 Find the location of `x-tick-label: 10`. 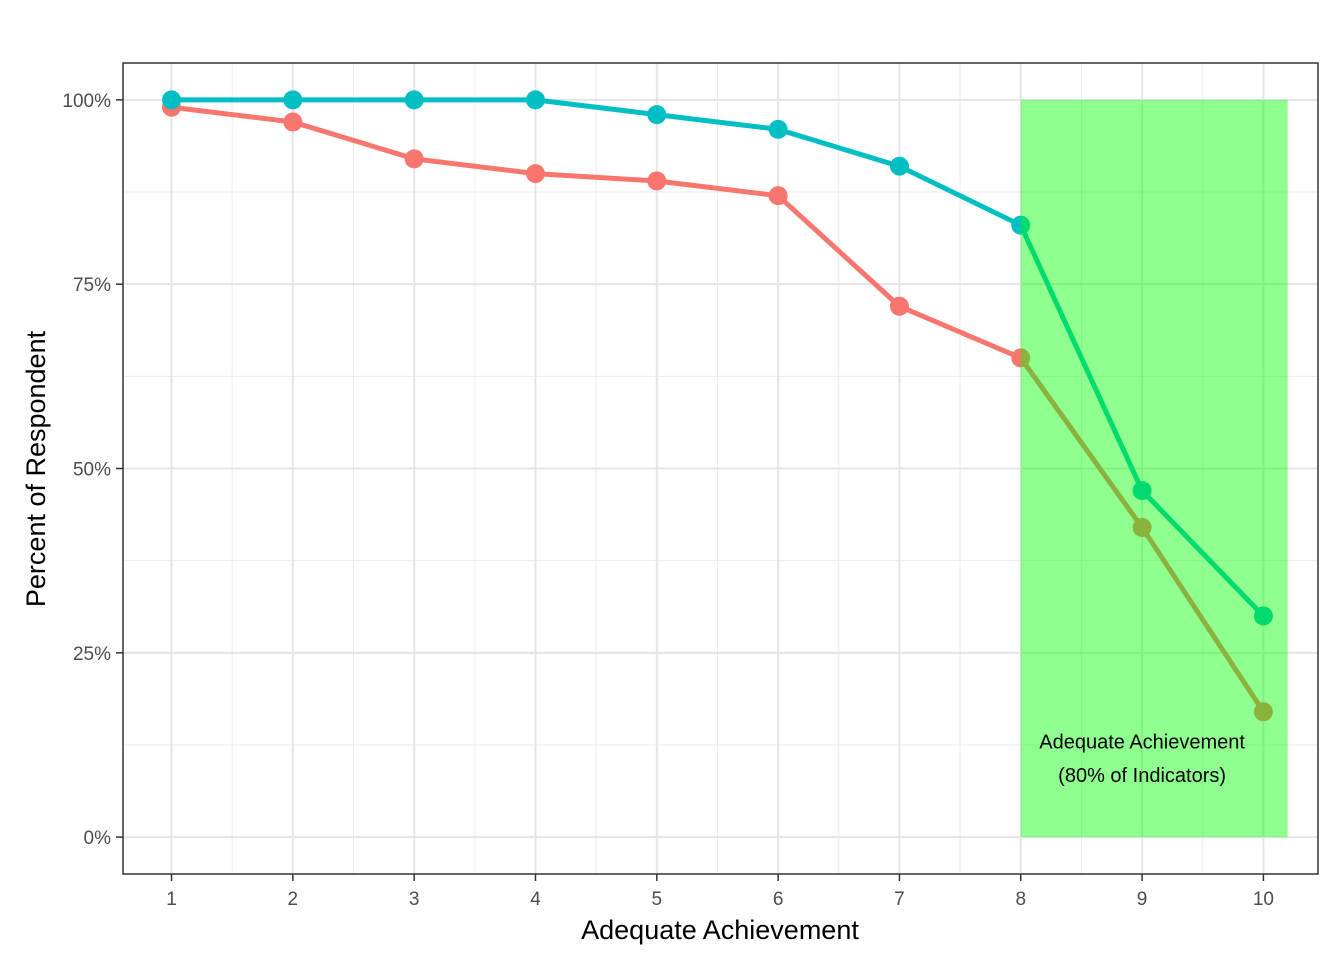

x-tick-label: 10 is located at coordinates (1263, 899).